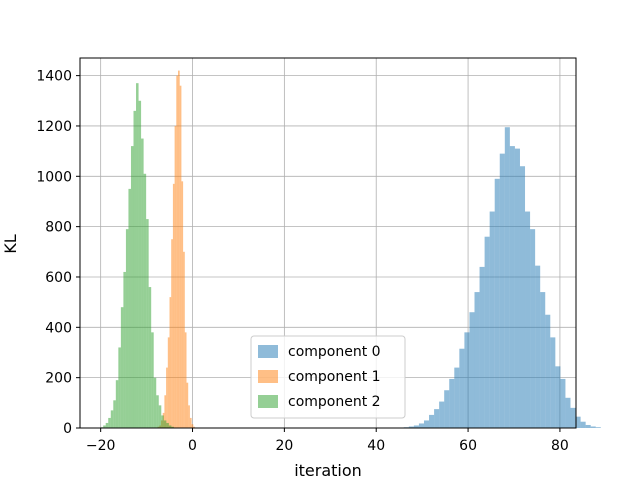 The width and height of the screenshot is (640, 480). Describe the element at coordinates (58, 228) in the screenshot. I see `y-tick-label: 800` at that location.